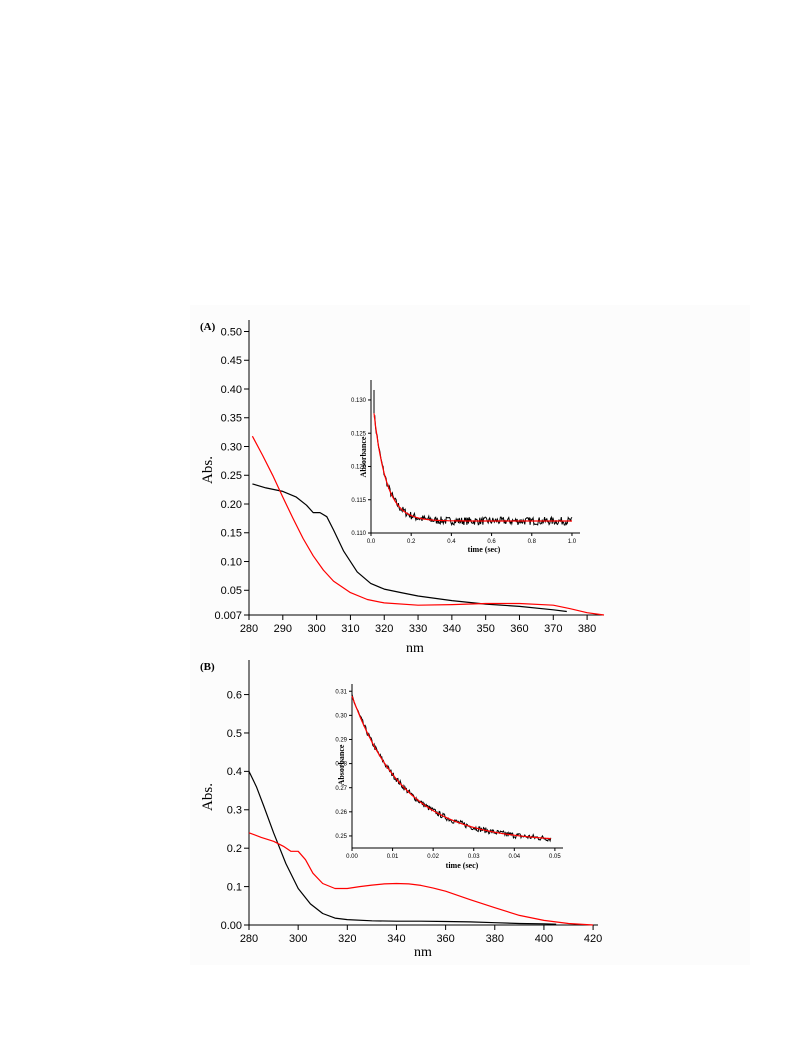 This screenshot has height=1057, width=793. I want to click on panel-b-y-axis-label: Abs., so click(208, 797).